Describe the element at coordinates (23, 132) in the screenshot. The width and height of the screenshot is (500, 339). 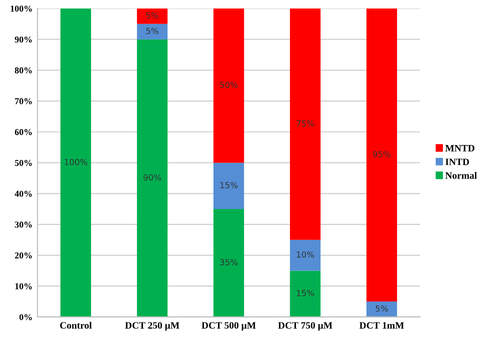
I see `y-tick-label: 60%` at that location.